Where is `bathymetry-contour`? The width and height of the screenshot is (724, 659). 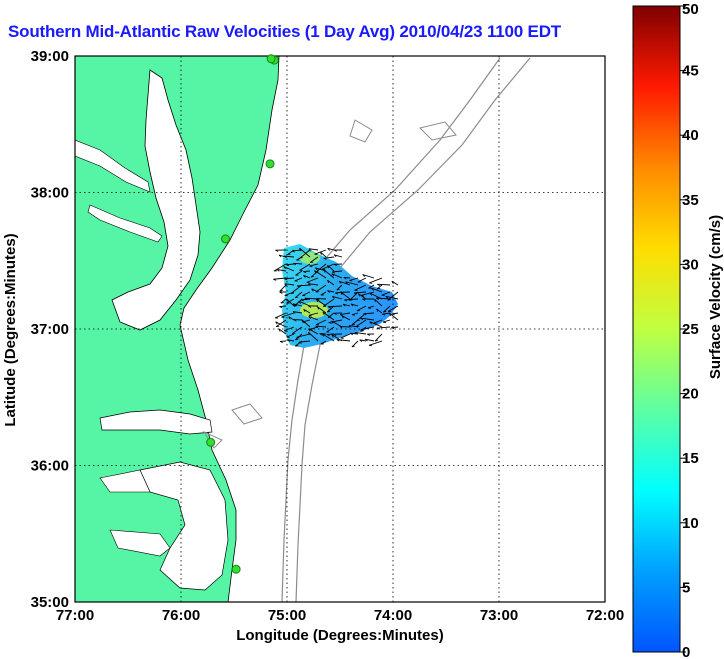 bathymetry-contour is located at coordinates (438, 131).